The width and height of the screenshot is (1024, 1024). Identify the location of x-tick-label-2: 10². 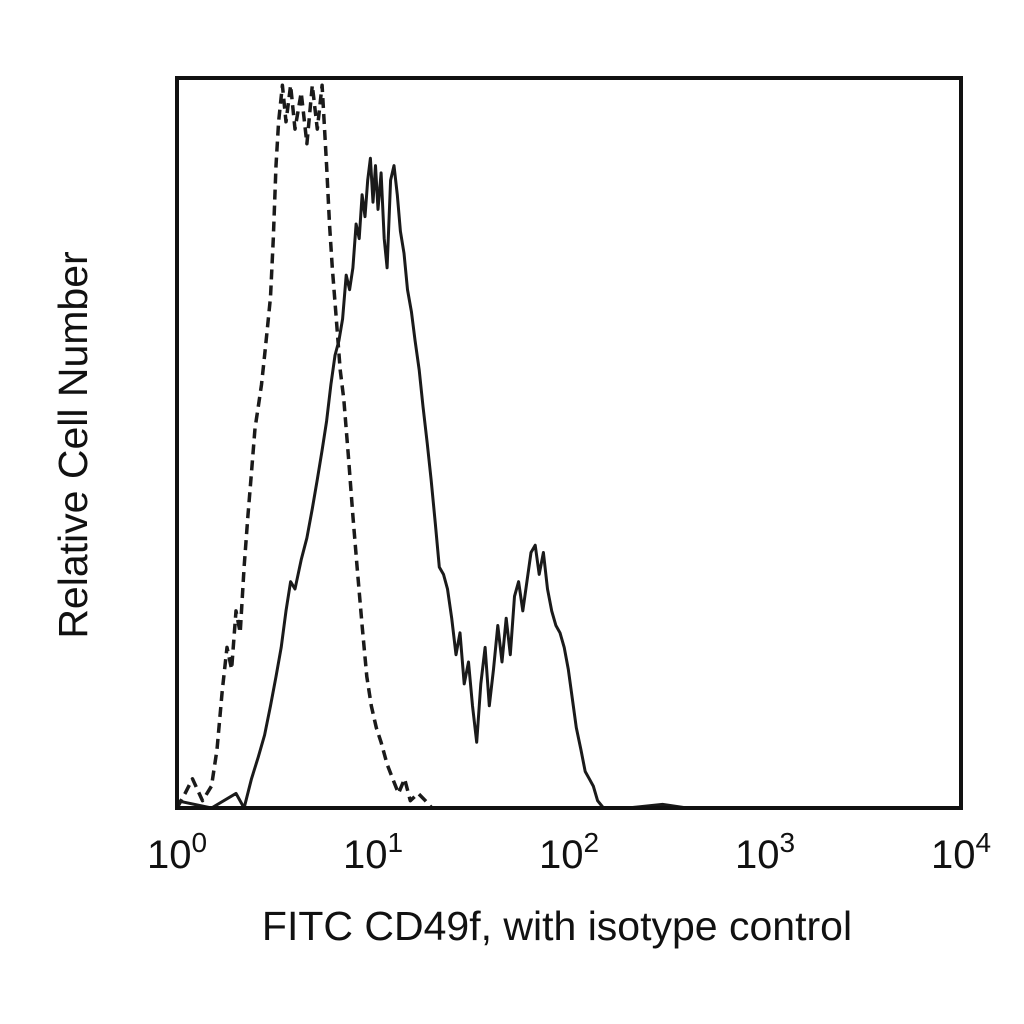
(569, 852).